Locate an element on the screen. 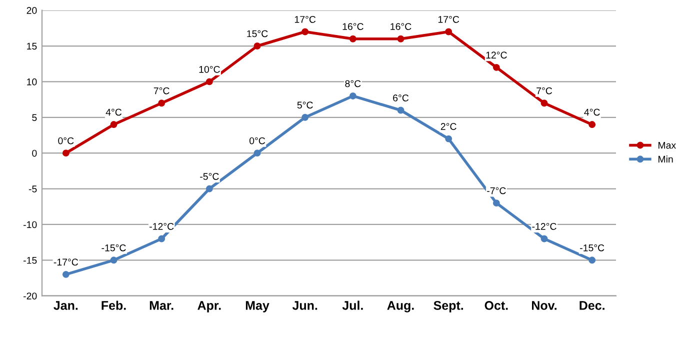 This screenshot has width=700, height=344. y-tick-label: 10 is located at coordinates (32, 82).